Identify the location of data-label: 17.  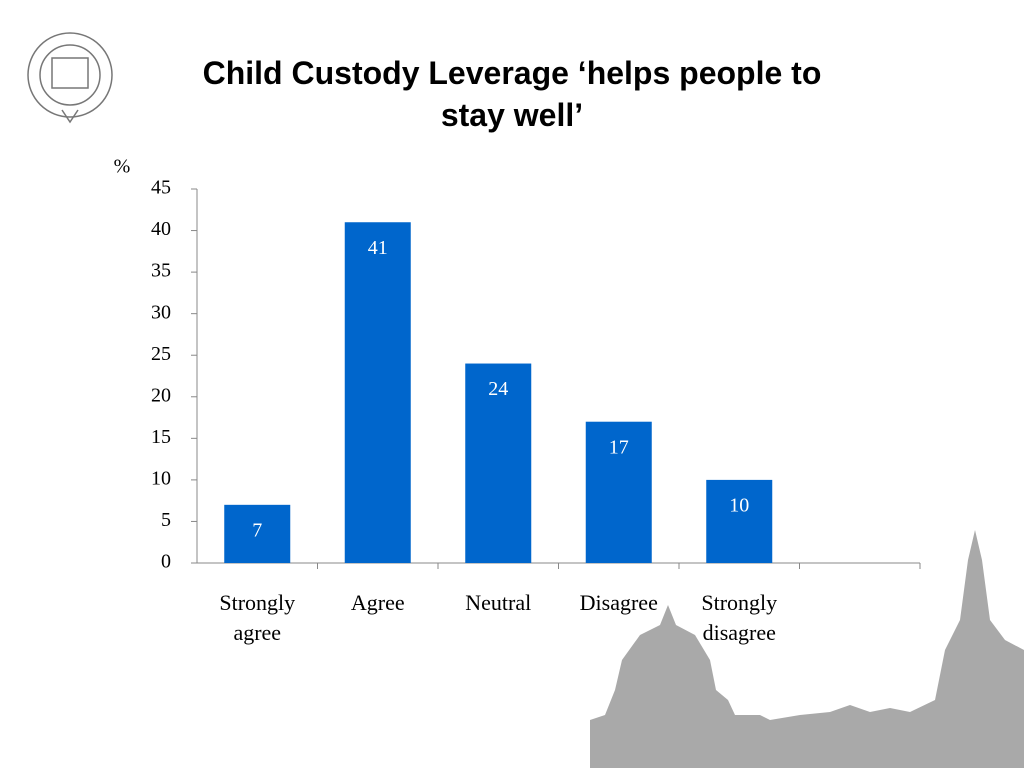
(619, 447).